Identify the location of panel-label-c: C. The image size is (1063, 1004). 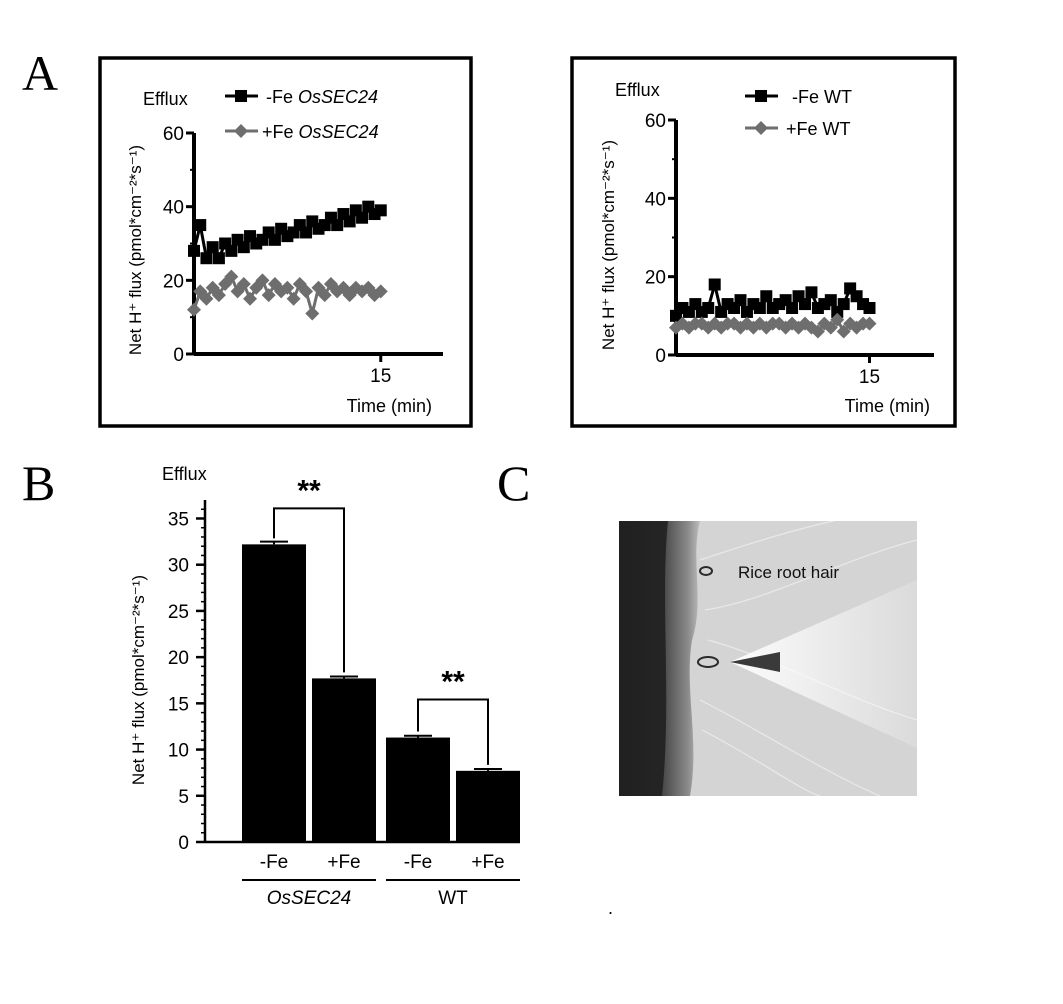
(513, 483).